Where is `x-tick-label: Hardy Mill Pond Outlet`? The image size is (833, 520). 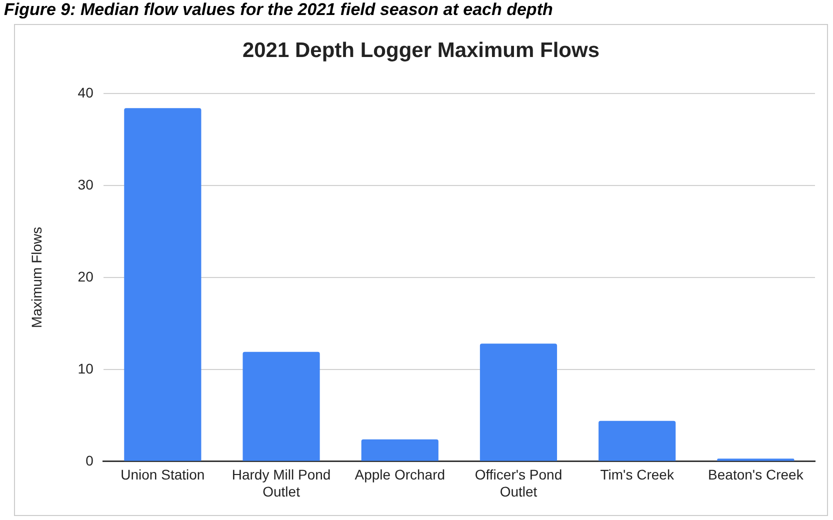
x-tick-label: Hardy Mill Pond Outlet is located at coordinates (281, 483).